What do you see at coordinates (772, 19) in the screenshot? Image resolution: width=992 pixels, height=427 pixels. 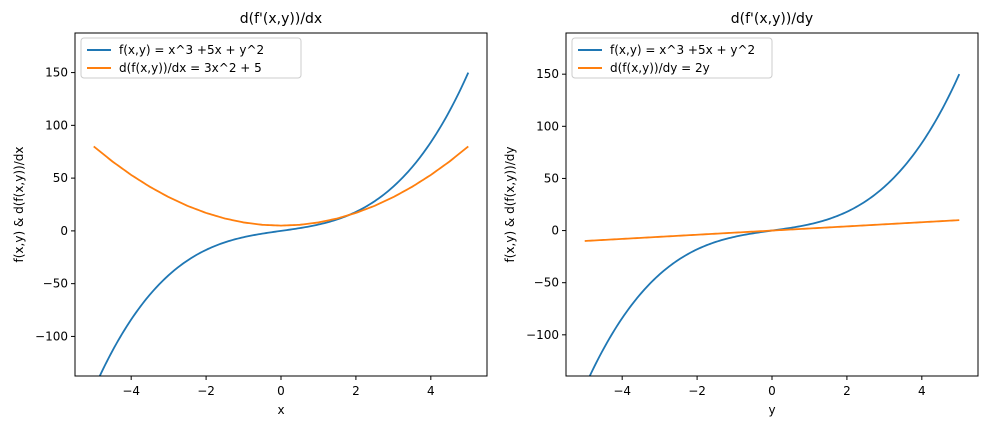 I see `chart-title: d(f'(x,y))/dy` at bounding box center [772, 19].